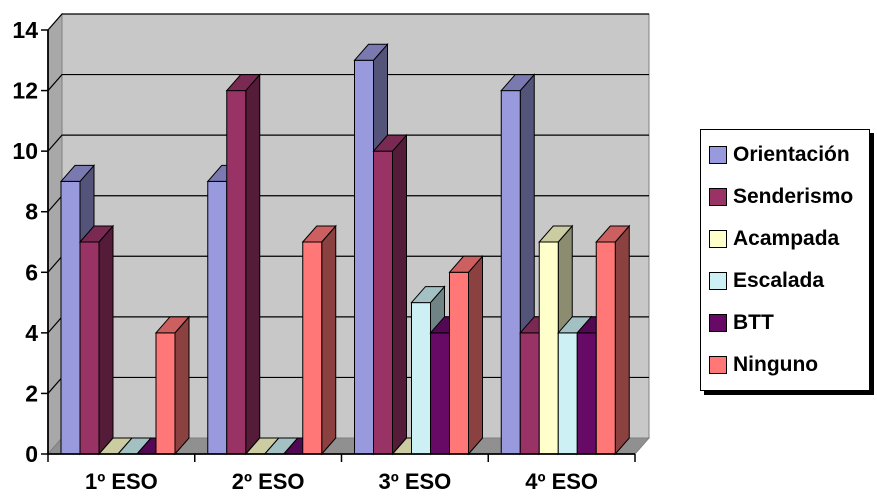  Describe the element at coordinates (786, 238) in the screenshot. I see `legend-label: Acampada` at that location.